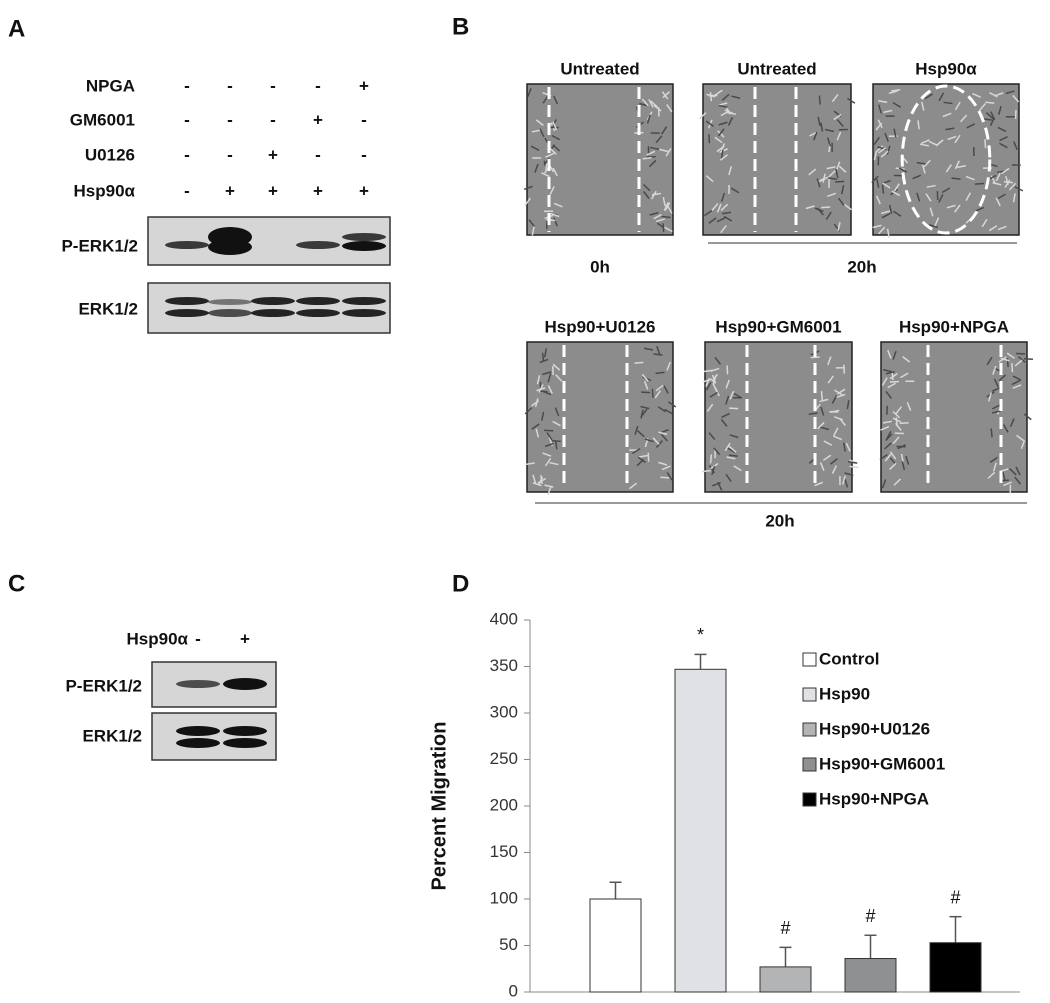  I want to click on y-axis-label: Percent Migration, so click(439, 806).